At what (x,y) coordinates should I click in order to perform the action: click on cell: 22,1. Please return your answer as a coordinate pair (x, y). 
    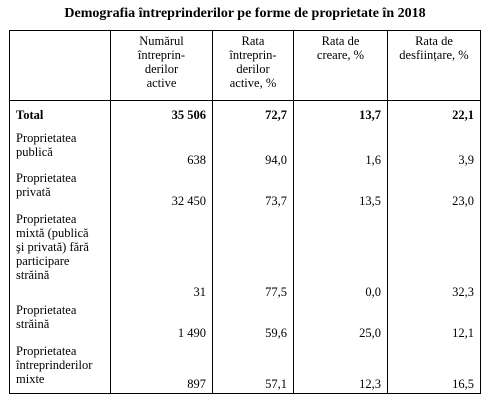
    Looking at the image, I should click on (434, 114).